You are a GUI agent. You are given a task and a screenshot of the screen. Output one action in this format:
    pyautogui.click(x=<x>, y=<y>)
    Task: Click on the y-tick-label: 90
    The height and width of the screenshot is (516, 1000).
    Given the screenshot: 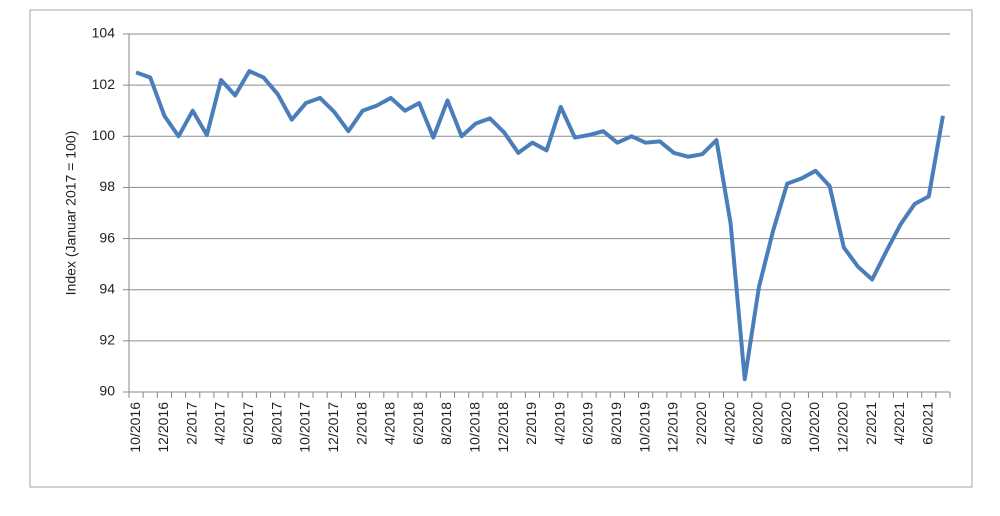 What is the action you would take?
    pyautogui.click(x=107, y=391)
    